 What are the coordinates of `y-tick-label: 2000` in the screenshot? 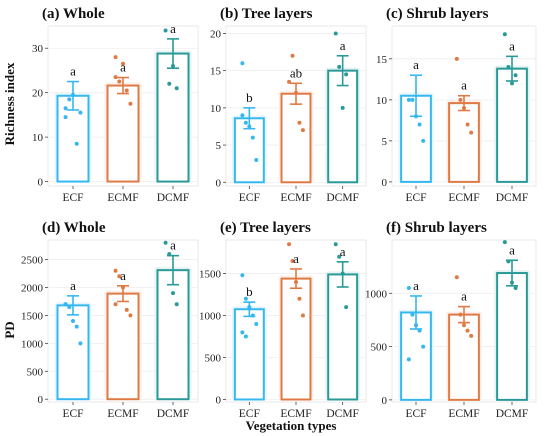 It's located at (32, 288).